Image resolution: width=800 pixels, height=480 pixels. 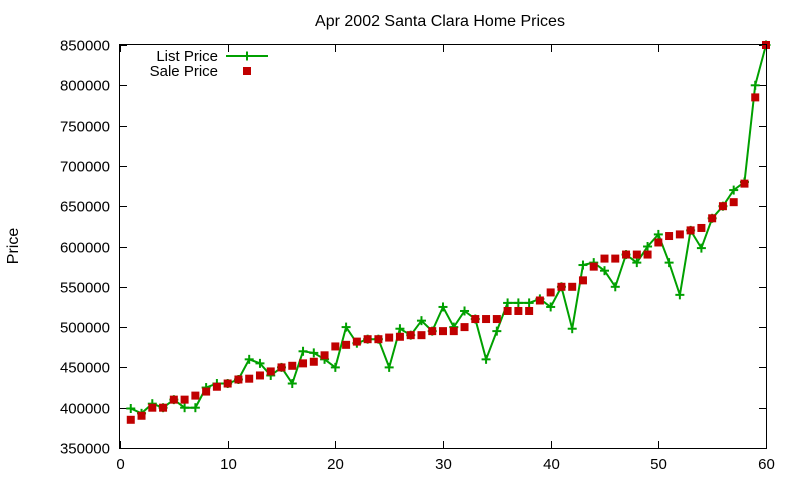 I want to click on y-tick-label: 850000, so click(x=85, y=46).